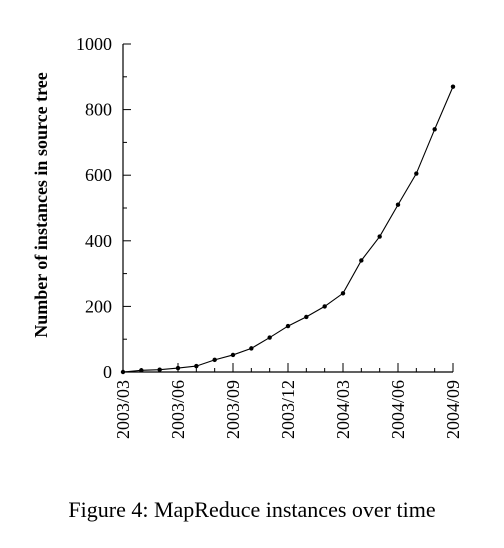  What do you see at coordinates (343, 409) in the screenshot?
I see `x-tick-label: 2004/03` at bounding box center [343, 409].